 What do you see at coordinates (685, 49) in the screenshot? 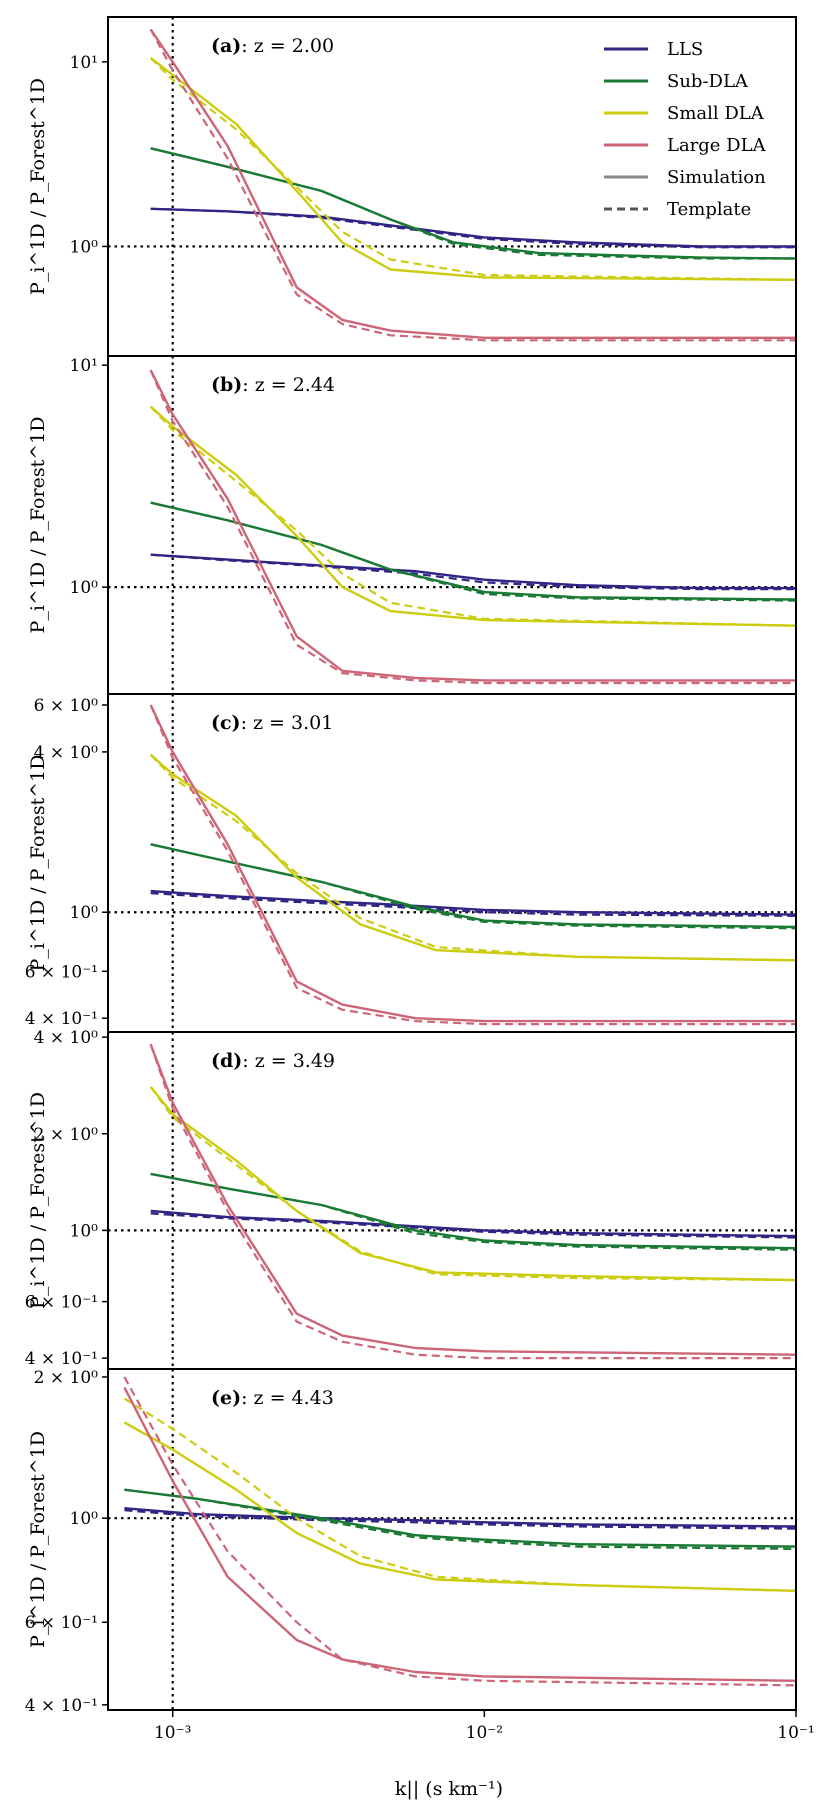
I see `legend-label-lls: LLS` at bounding box center [685, 49].